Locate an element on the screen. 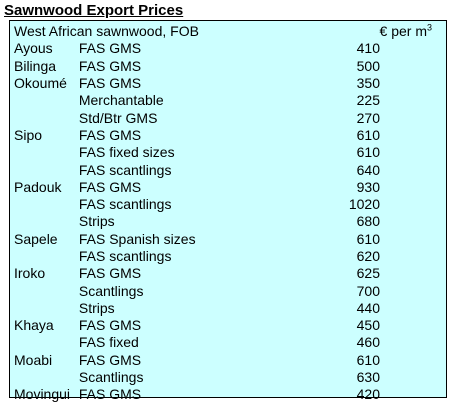 The height and width of the screenshot is (410, 452). table-row: FAS fixed 460 is located at coordinates (229, 342).